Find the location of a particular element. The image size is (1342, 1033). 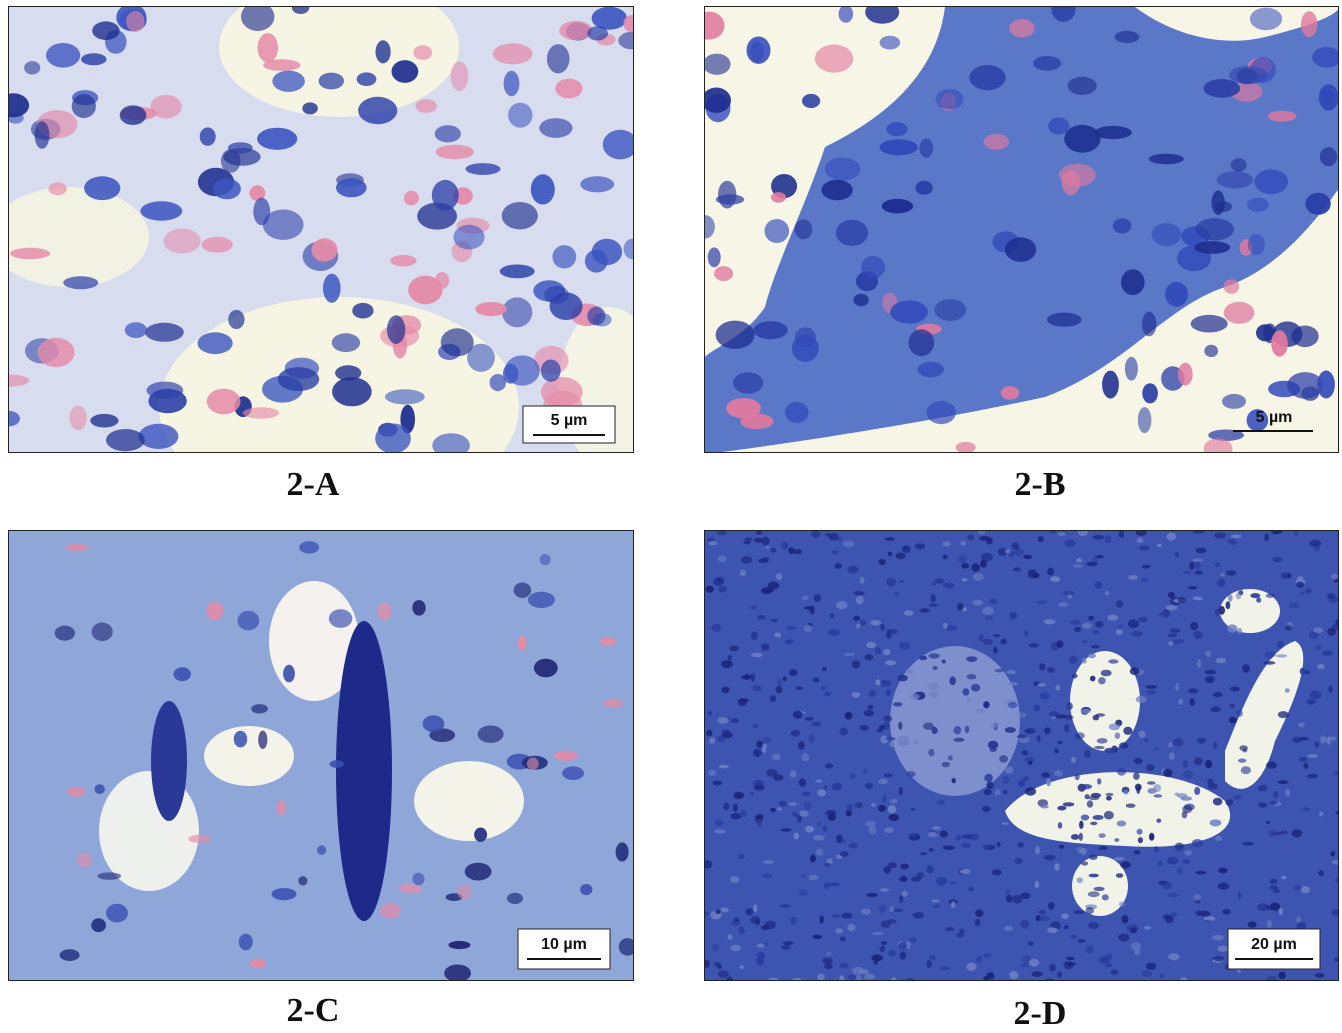

panel-label: 2-A is located at coordinates (313, 484).